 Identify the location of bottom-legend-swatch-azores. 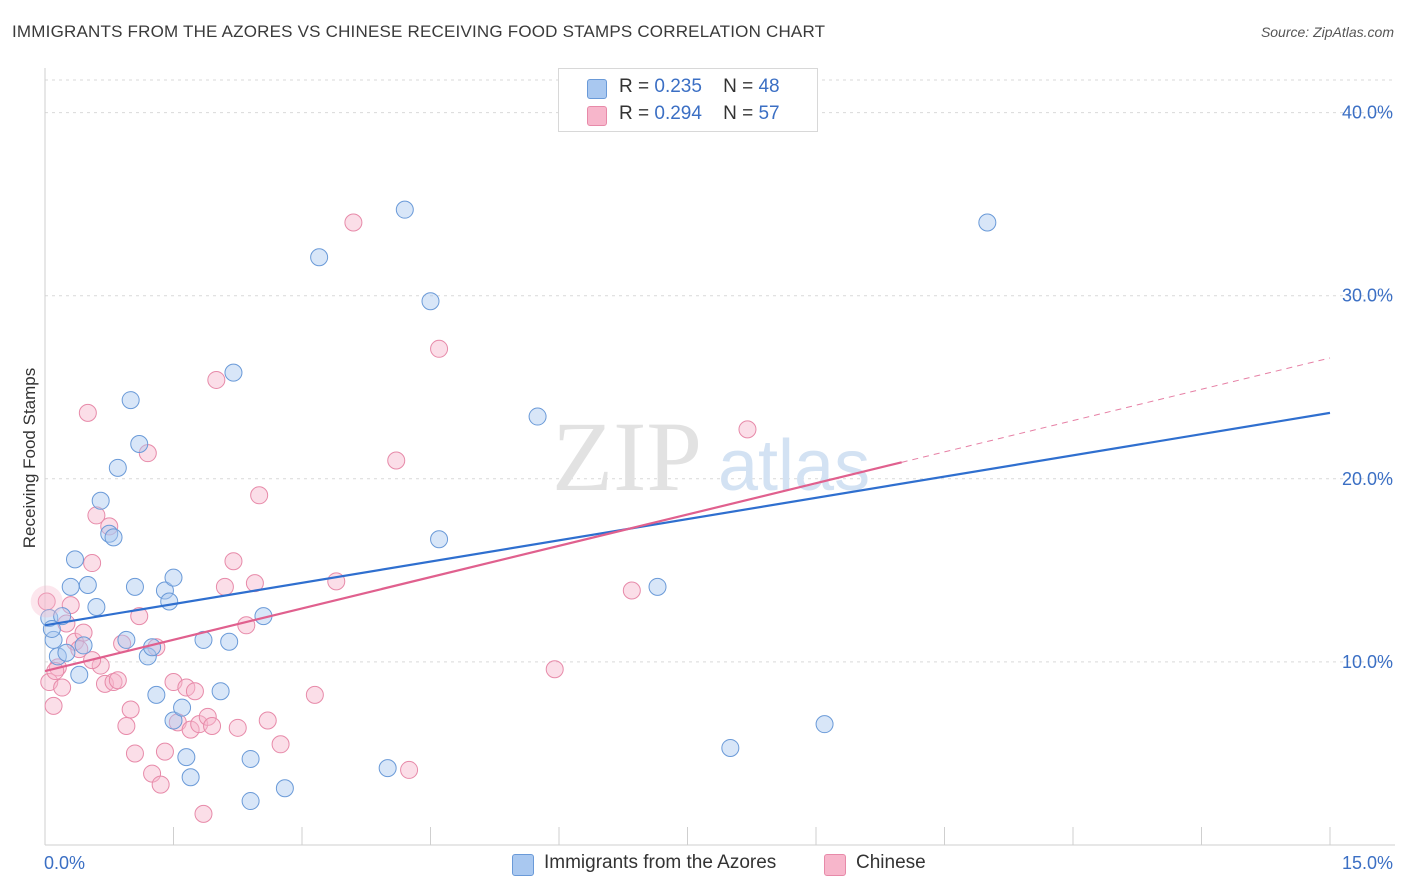
(523, 865).